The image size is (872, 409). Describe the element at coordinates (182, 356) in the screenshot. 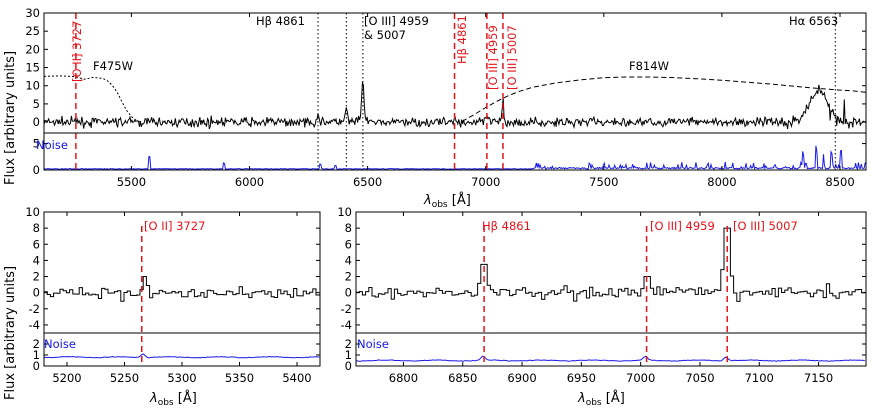

I see `bl-noise-line` at that location.